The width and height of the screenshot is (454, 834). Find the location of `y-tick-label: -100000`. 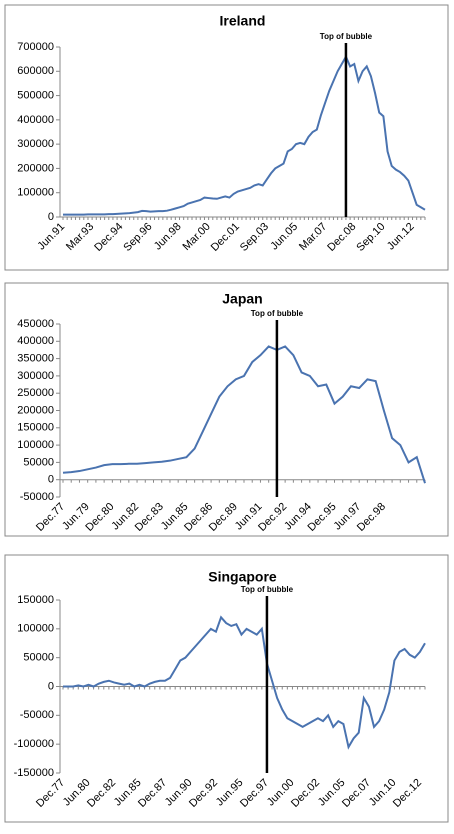

y-tick-label: -100000 is located at coordinates (34, 744).